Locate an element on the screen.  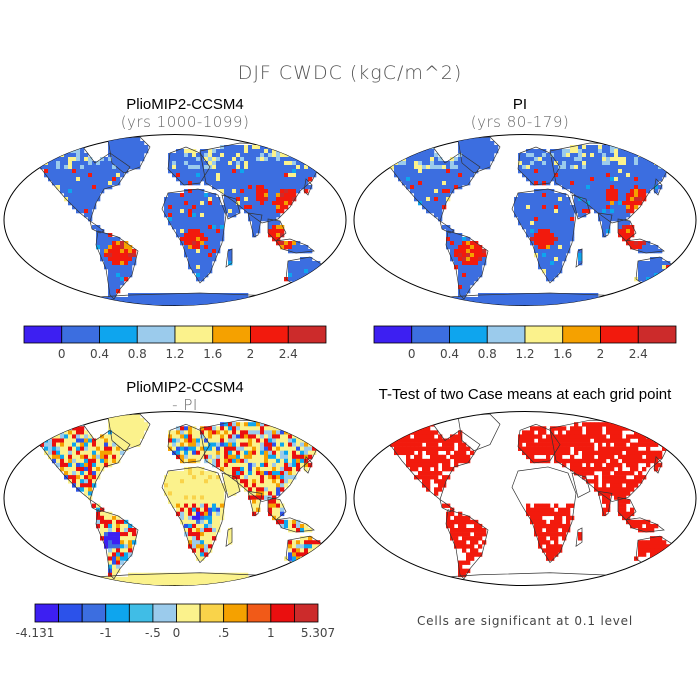
colorbar-tick-label: -1 is located at coordinates (106, 633).